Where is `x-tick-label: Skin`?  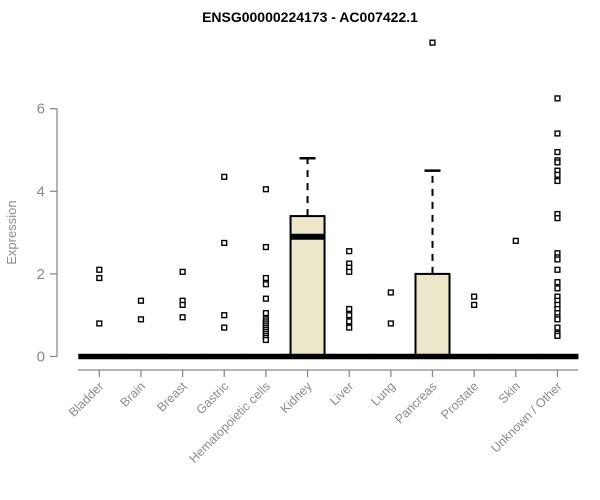
x-tick-label: Skin is located at coordinates (509, 392).